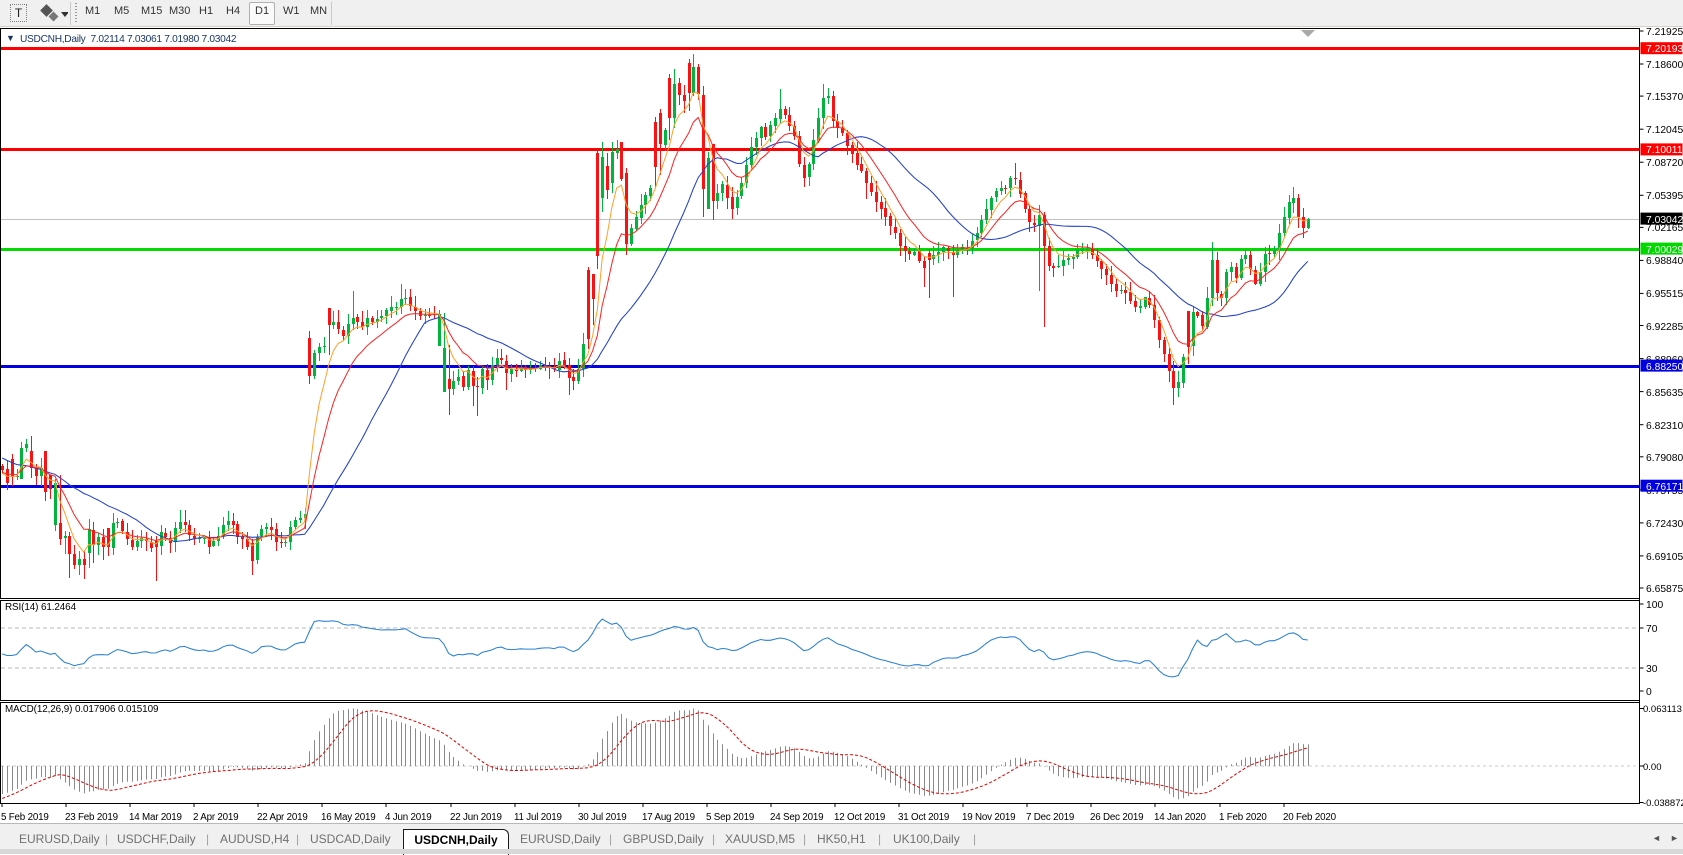 The height and width of the screenshot is (855, 1683). I want to click on svg-text: 7.15370, so click(1664, 97).